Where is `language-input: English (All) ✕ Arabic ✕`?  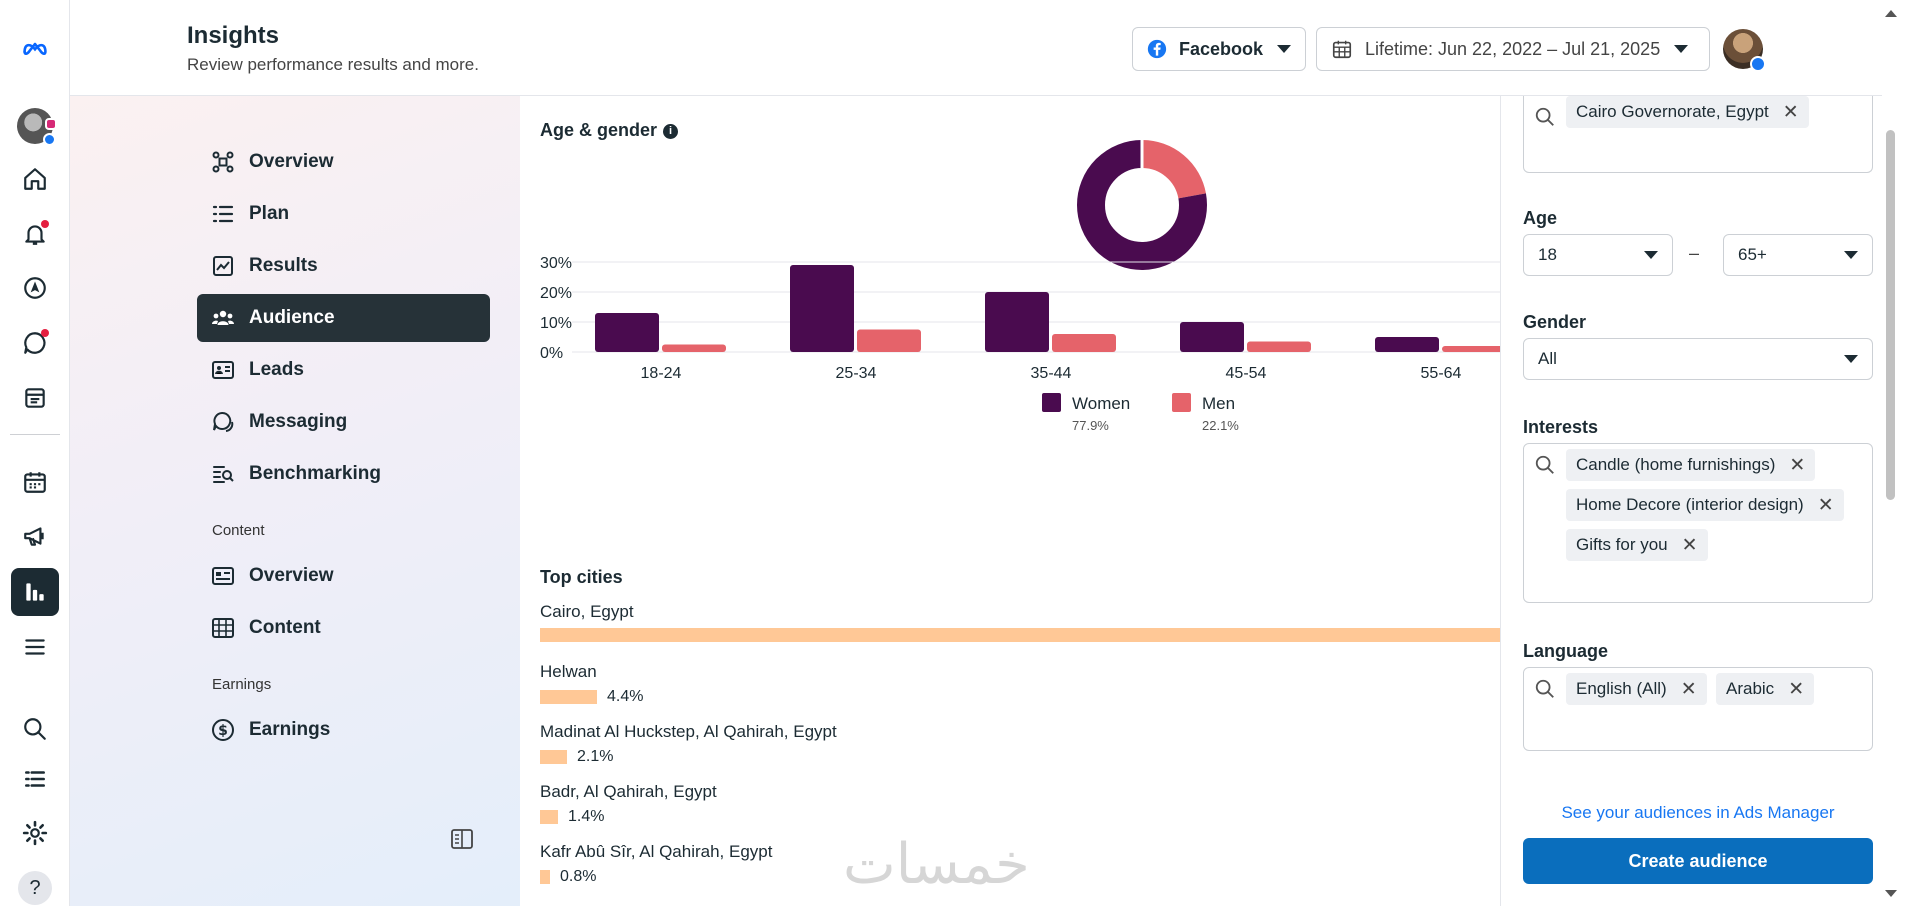
language-input: English (All) ✕ Arabic ✕ is located at coordinates (1698, 709).